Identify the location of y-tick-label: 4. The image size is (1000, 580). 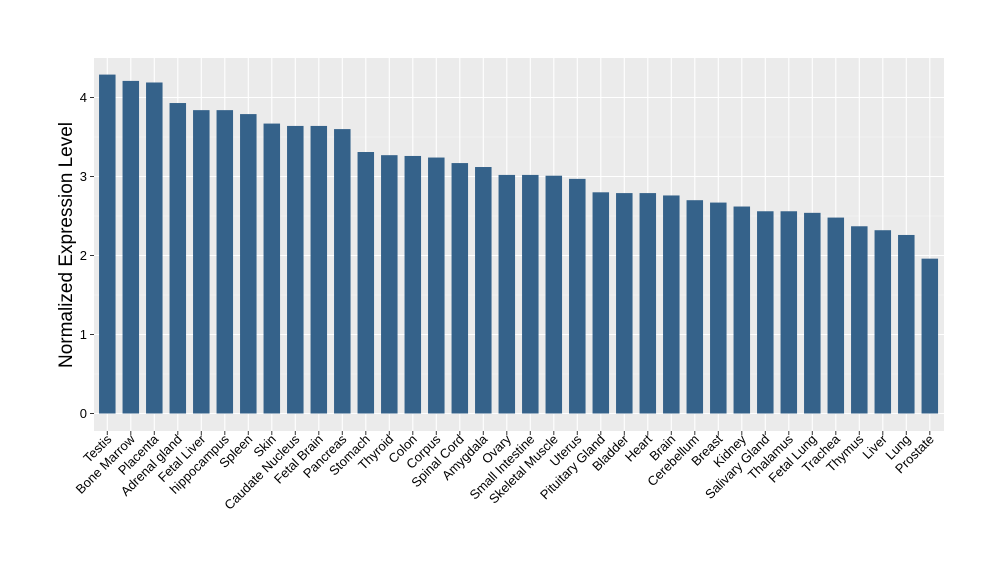
(83, 97).